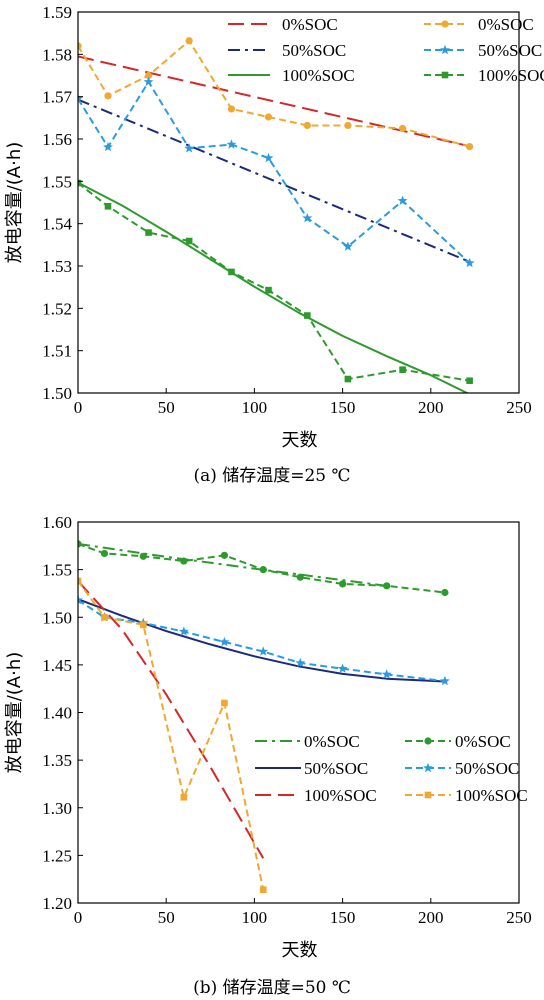 Image resolution: width=544 pixels, height=1000 pixels. What do you see at coordinates (57, 266) in the screenshot?
I see `y-tick-label: 1.53` at bounding box center [57, 266].